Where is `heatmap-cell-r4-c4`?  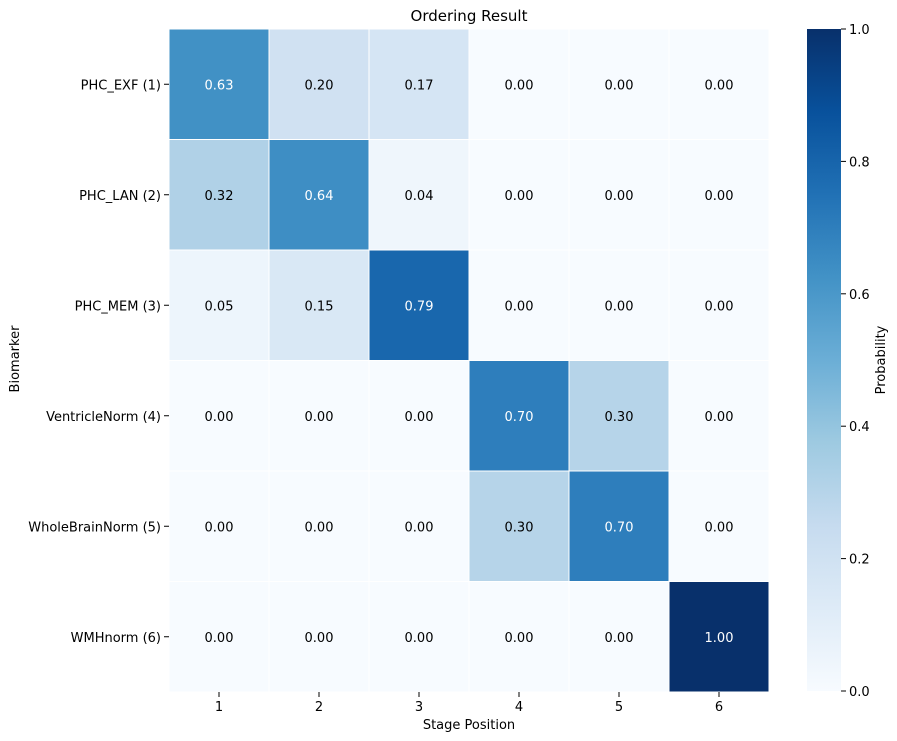
heatmap-cell-r4-c4 is located at coordinates (519, 416).